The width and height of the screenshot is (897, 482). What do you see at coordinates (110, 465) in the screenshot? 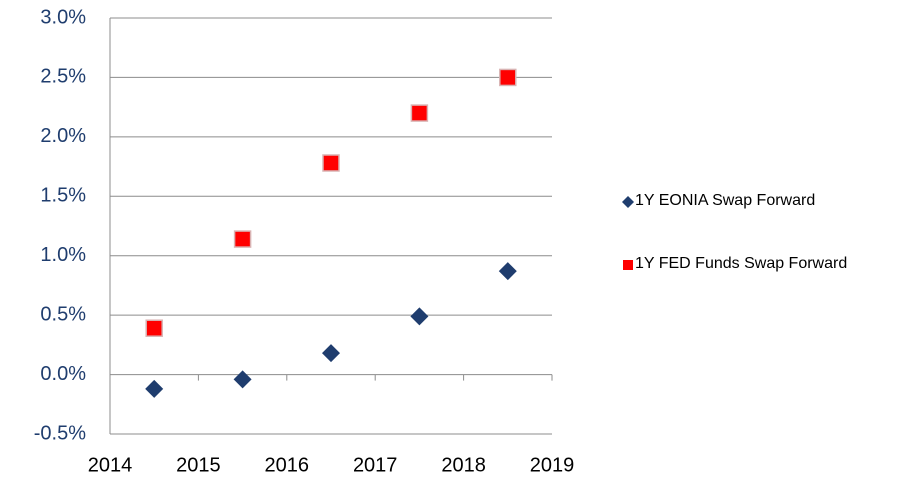
I see `x-tick-label: 2014` at bounding box center [110, 465].